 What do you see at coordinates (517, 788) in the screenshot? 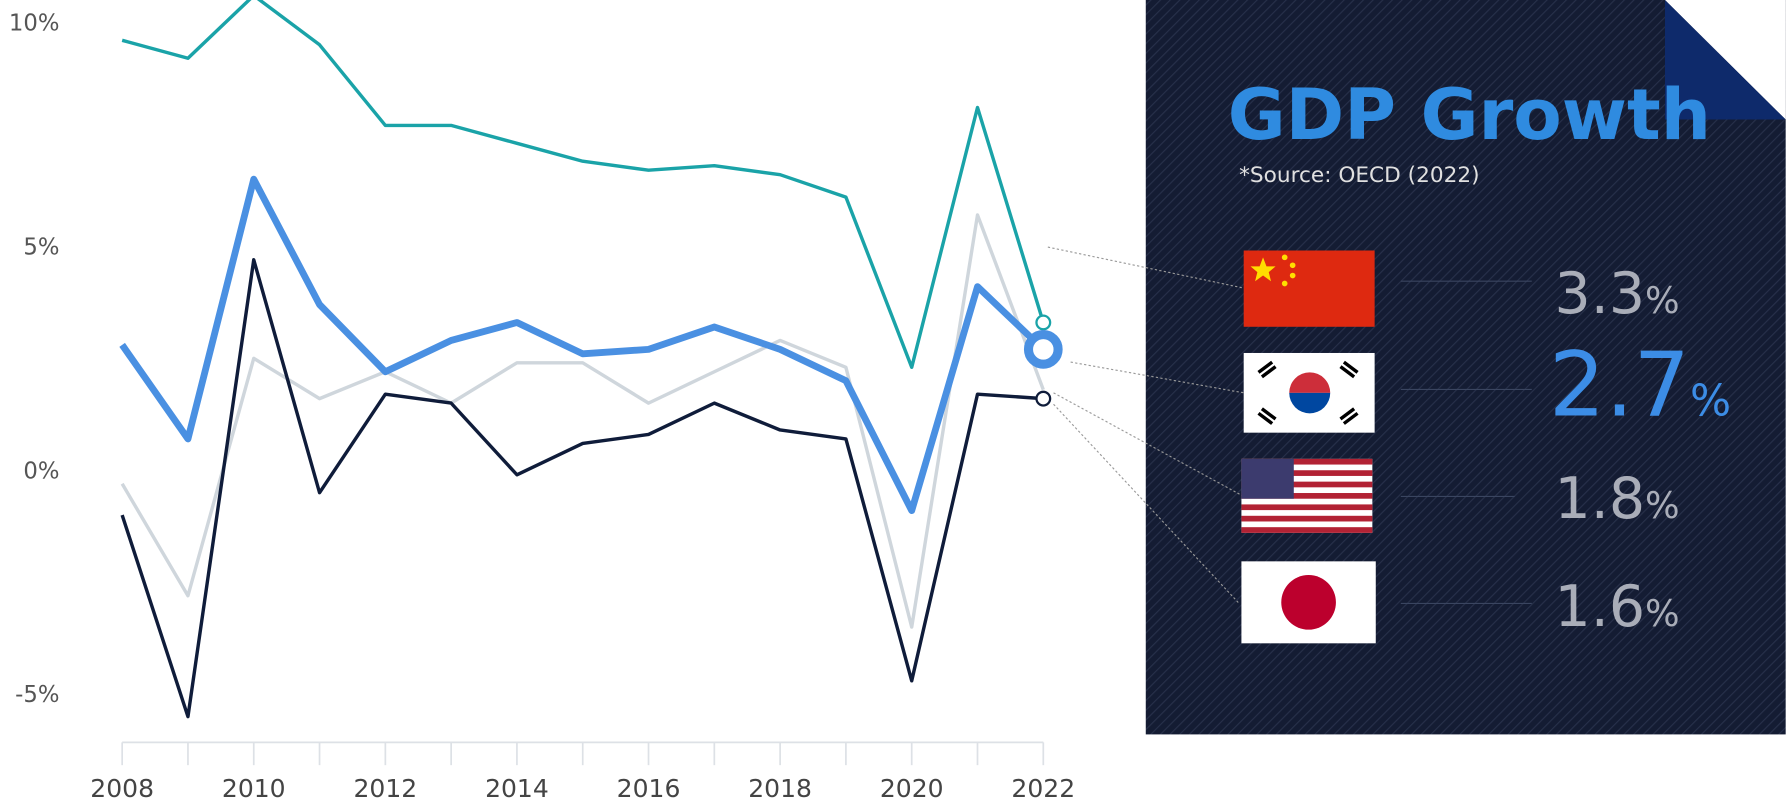
I see `x-tick-label: 2014` at bounding box center [517, 788].